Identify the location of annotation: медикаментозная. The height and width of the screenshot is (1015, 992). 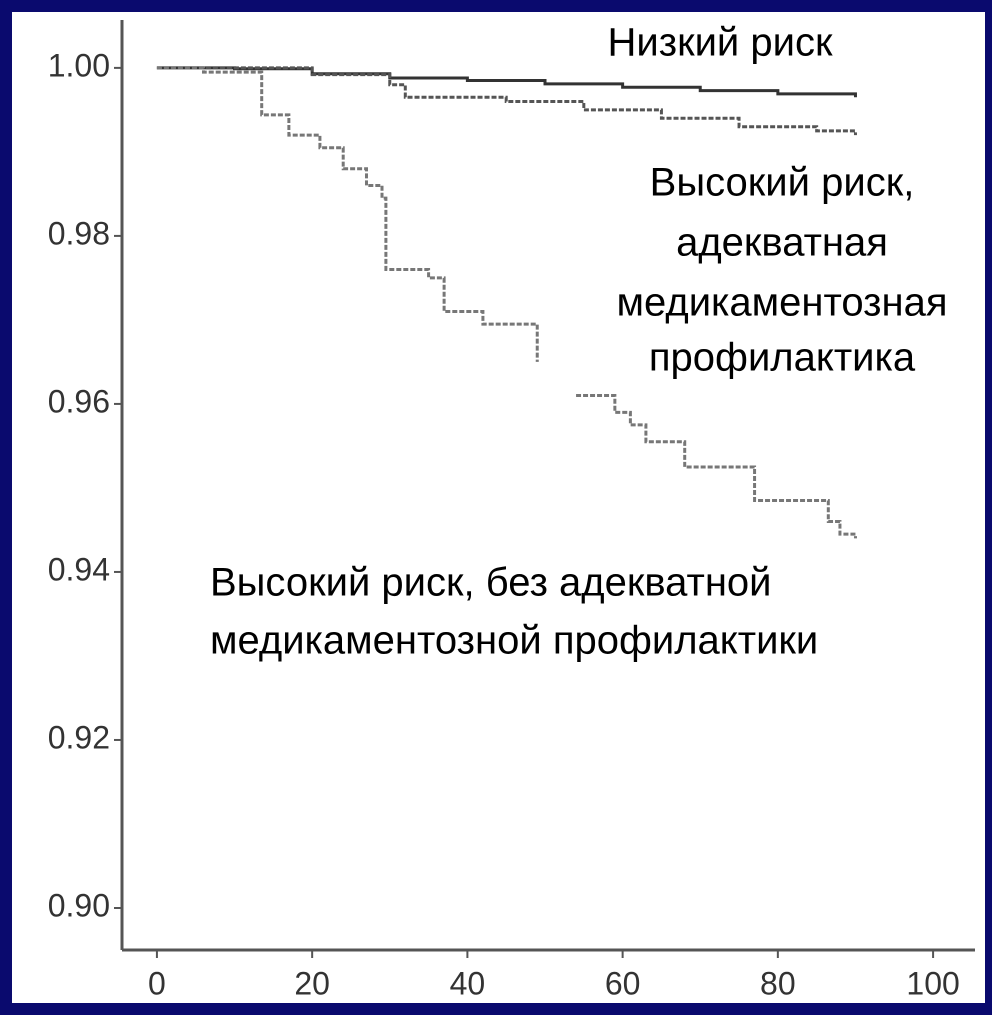
(781, 303).